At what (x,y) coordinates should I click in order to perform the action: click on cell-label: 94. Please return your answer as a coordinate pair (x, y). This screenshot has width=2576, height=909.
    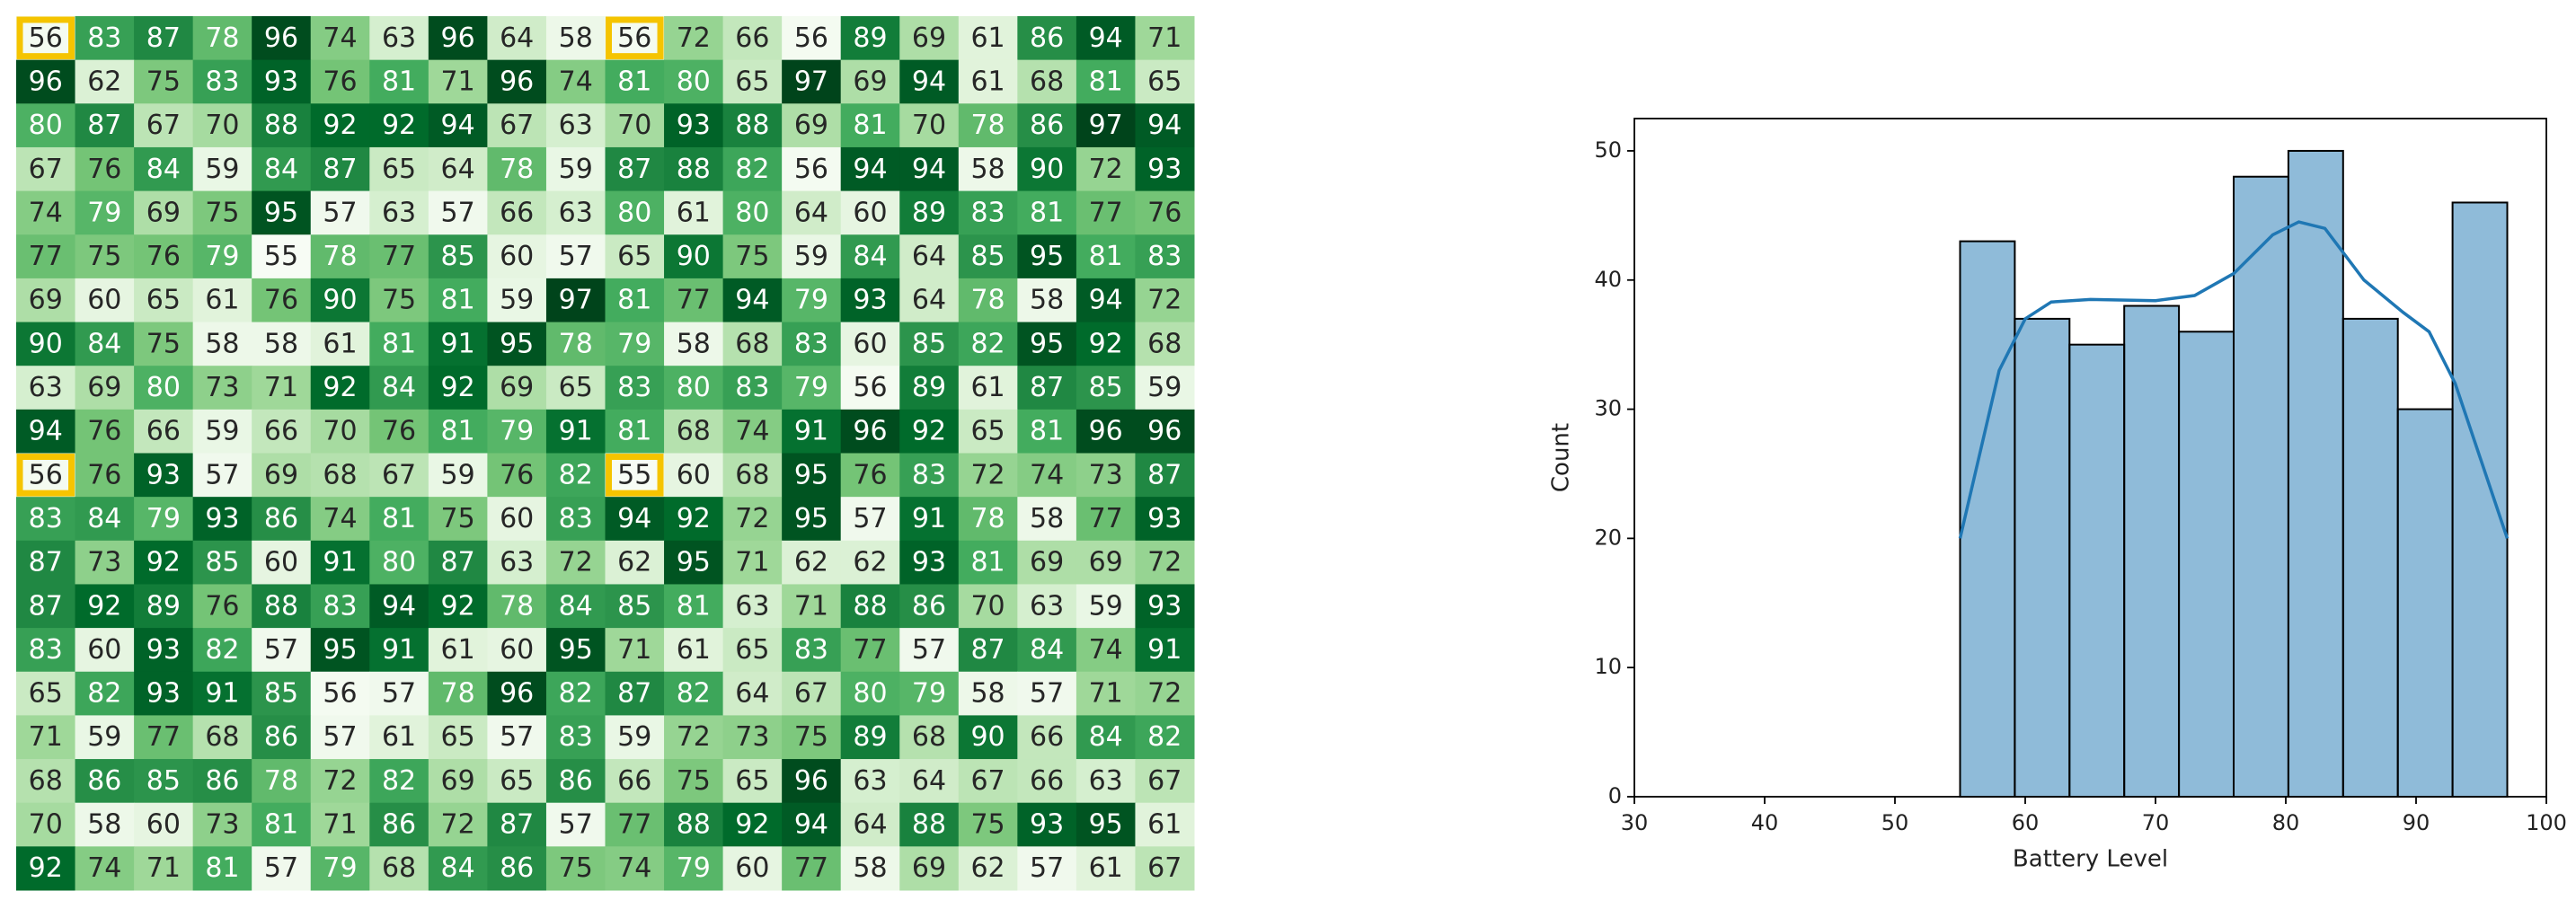
    Looking at the image, I should click on (929, 169).